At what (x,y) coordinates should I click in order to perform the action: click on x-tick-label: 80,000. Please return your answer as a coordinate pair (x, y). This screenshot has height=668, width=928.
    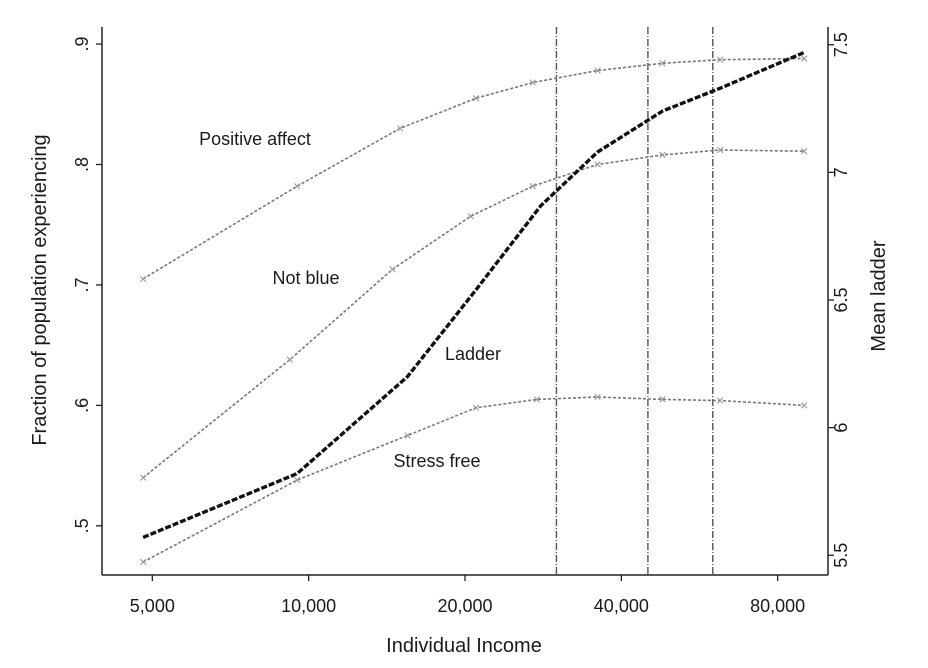
    Looking at the image, I should click on (777, 606).